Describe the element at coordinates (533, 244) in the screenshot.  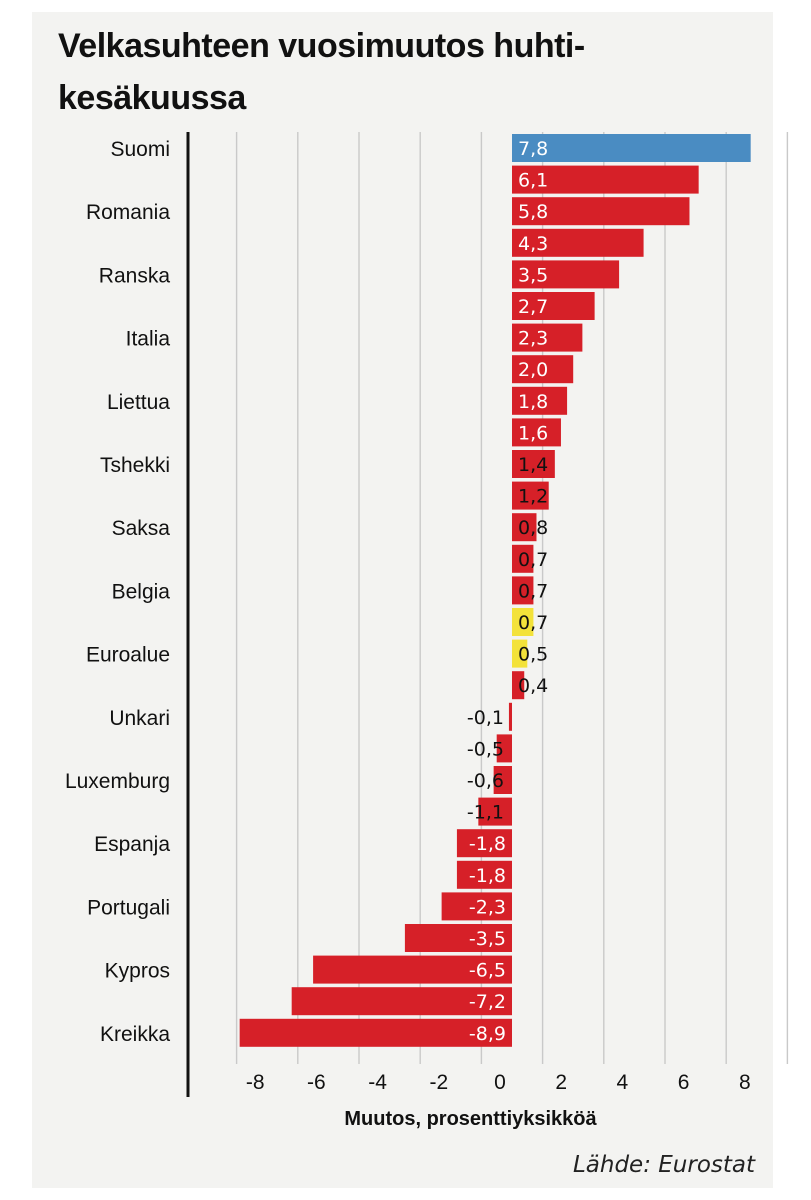
I see `bar-value-label: 4,3` at that location.